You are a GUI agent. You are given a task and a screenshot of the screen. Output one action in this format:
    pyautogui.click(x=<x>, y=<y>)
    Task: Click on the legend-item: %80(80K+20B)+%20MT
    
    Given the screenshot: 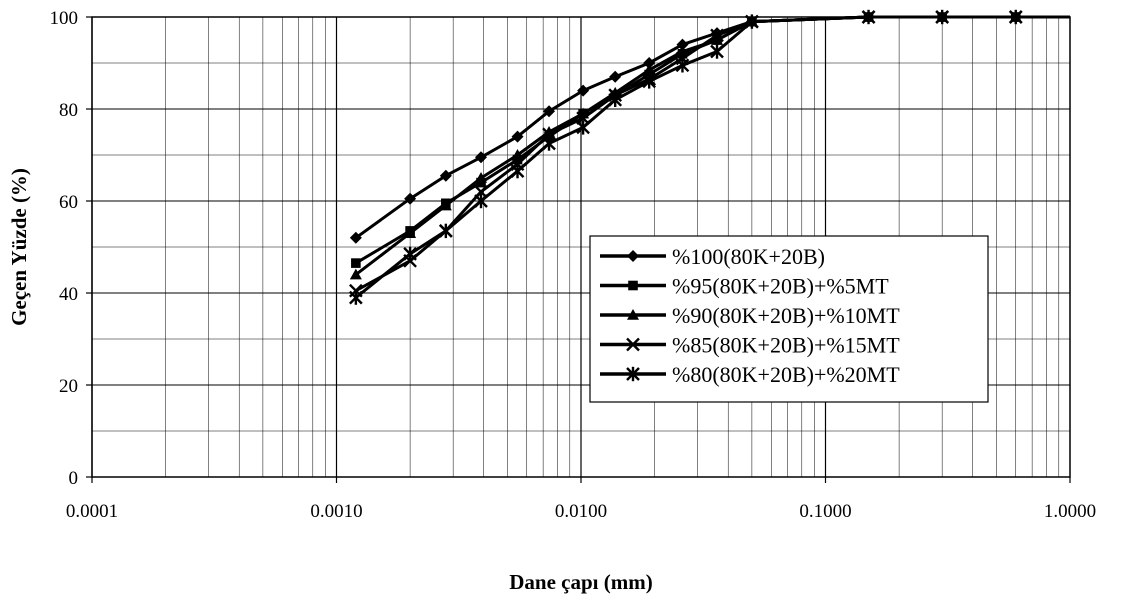 What is the action you would take?
    pyautogui.click(x=750, y=374)
    